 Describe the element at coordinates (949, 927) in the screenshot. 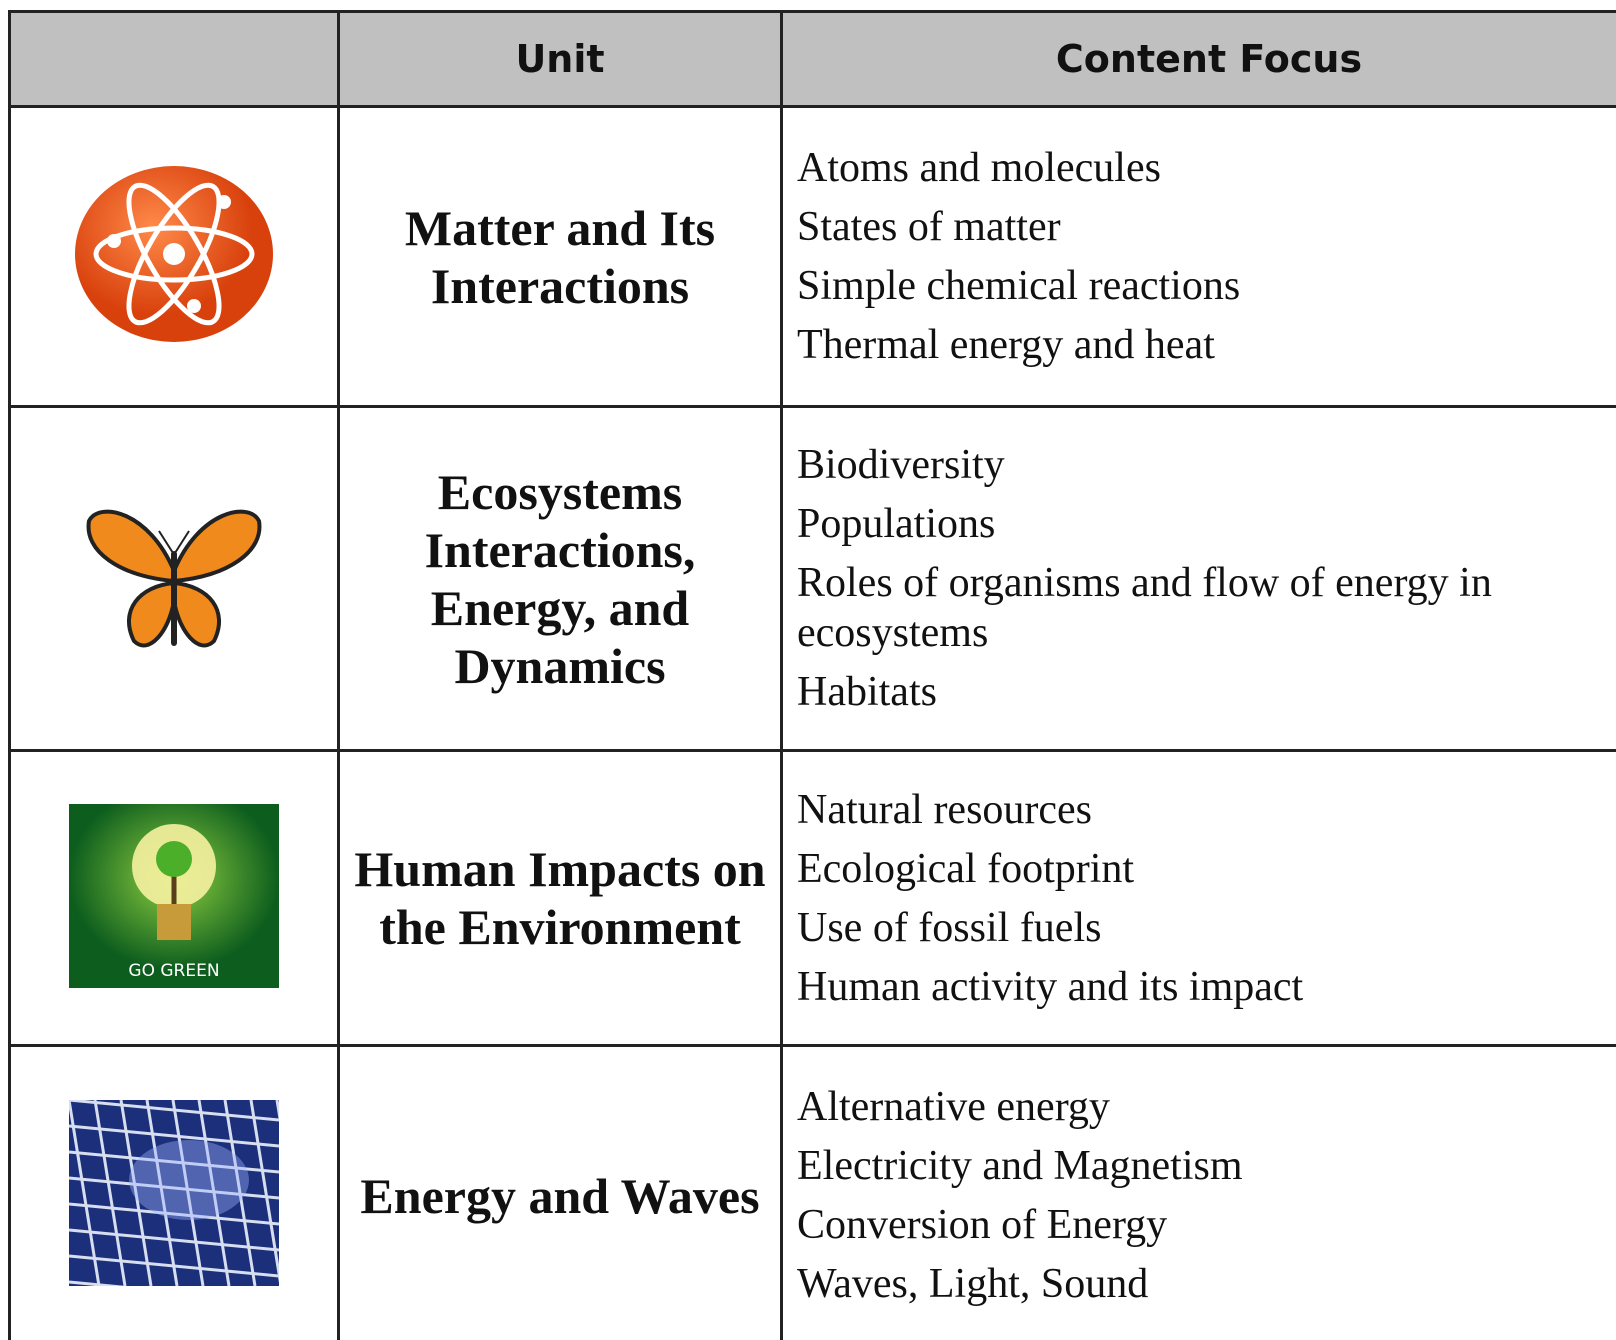

I see `focus-item: Use of fossil fuels` at that location.